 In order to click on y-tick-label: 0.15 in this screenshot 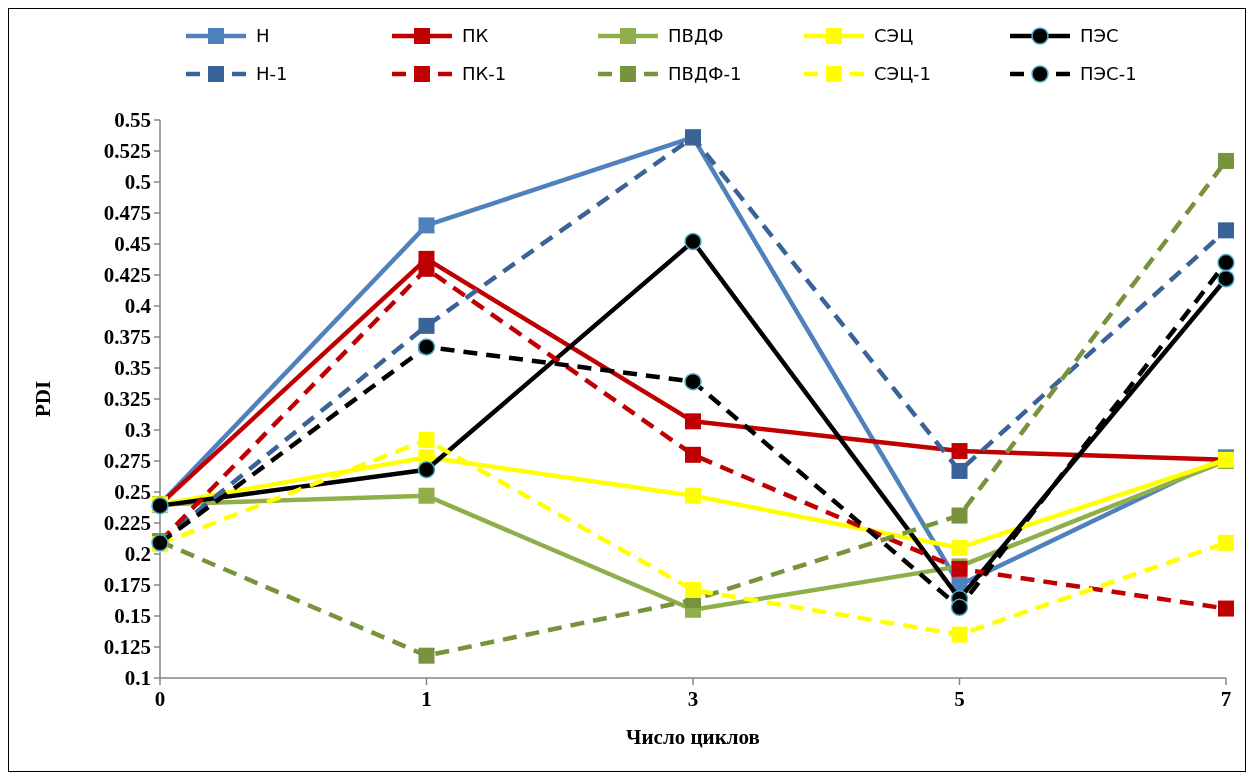, I will do `click(132, 616)`.